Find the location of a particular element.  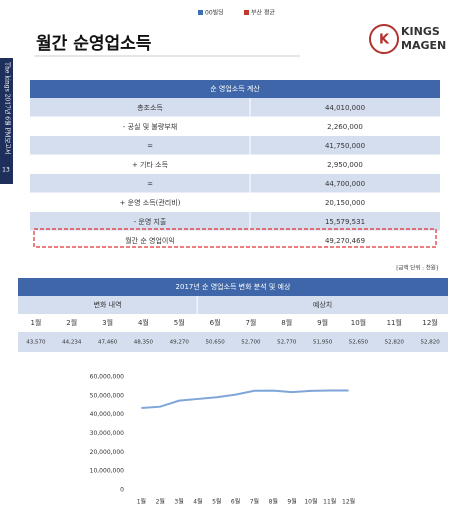

x-tick-label: 1월 is located at coordinates (141, 502).